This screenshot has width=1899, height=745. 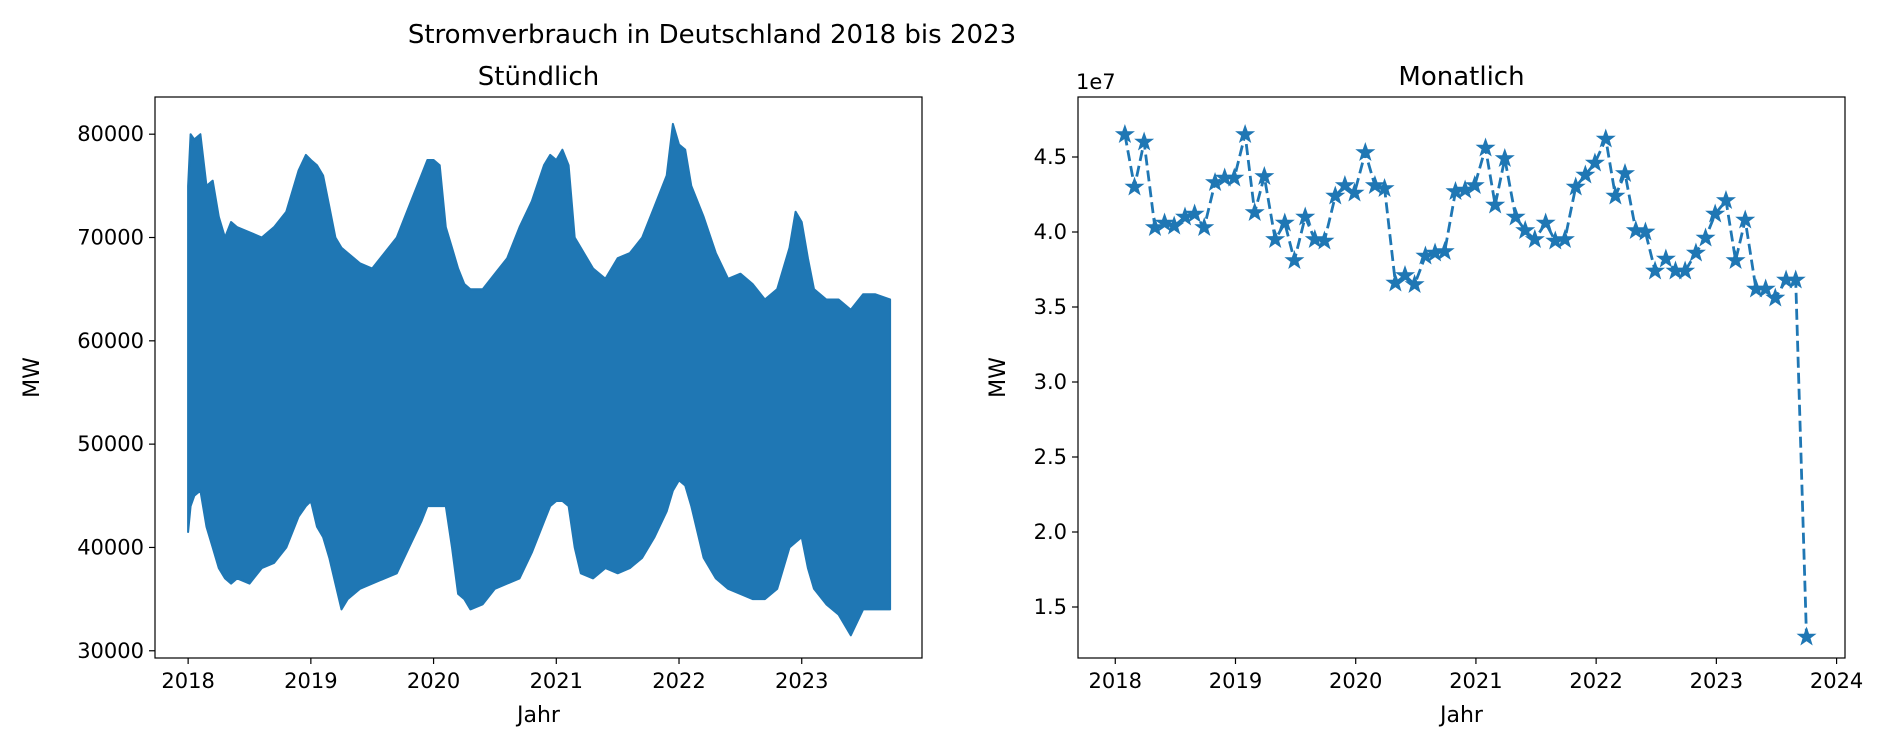 I want to click on y-tick-label: 30000, so click(x=110, y=651).